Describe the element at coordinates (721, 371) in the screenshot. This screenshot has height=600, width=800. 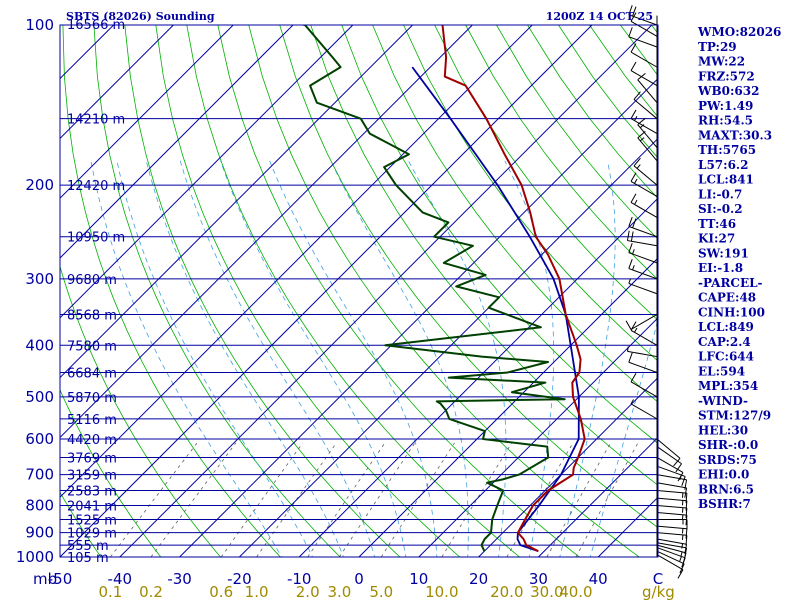
I see `index-entry: EL:594` at that location.